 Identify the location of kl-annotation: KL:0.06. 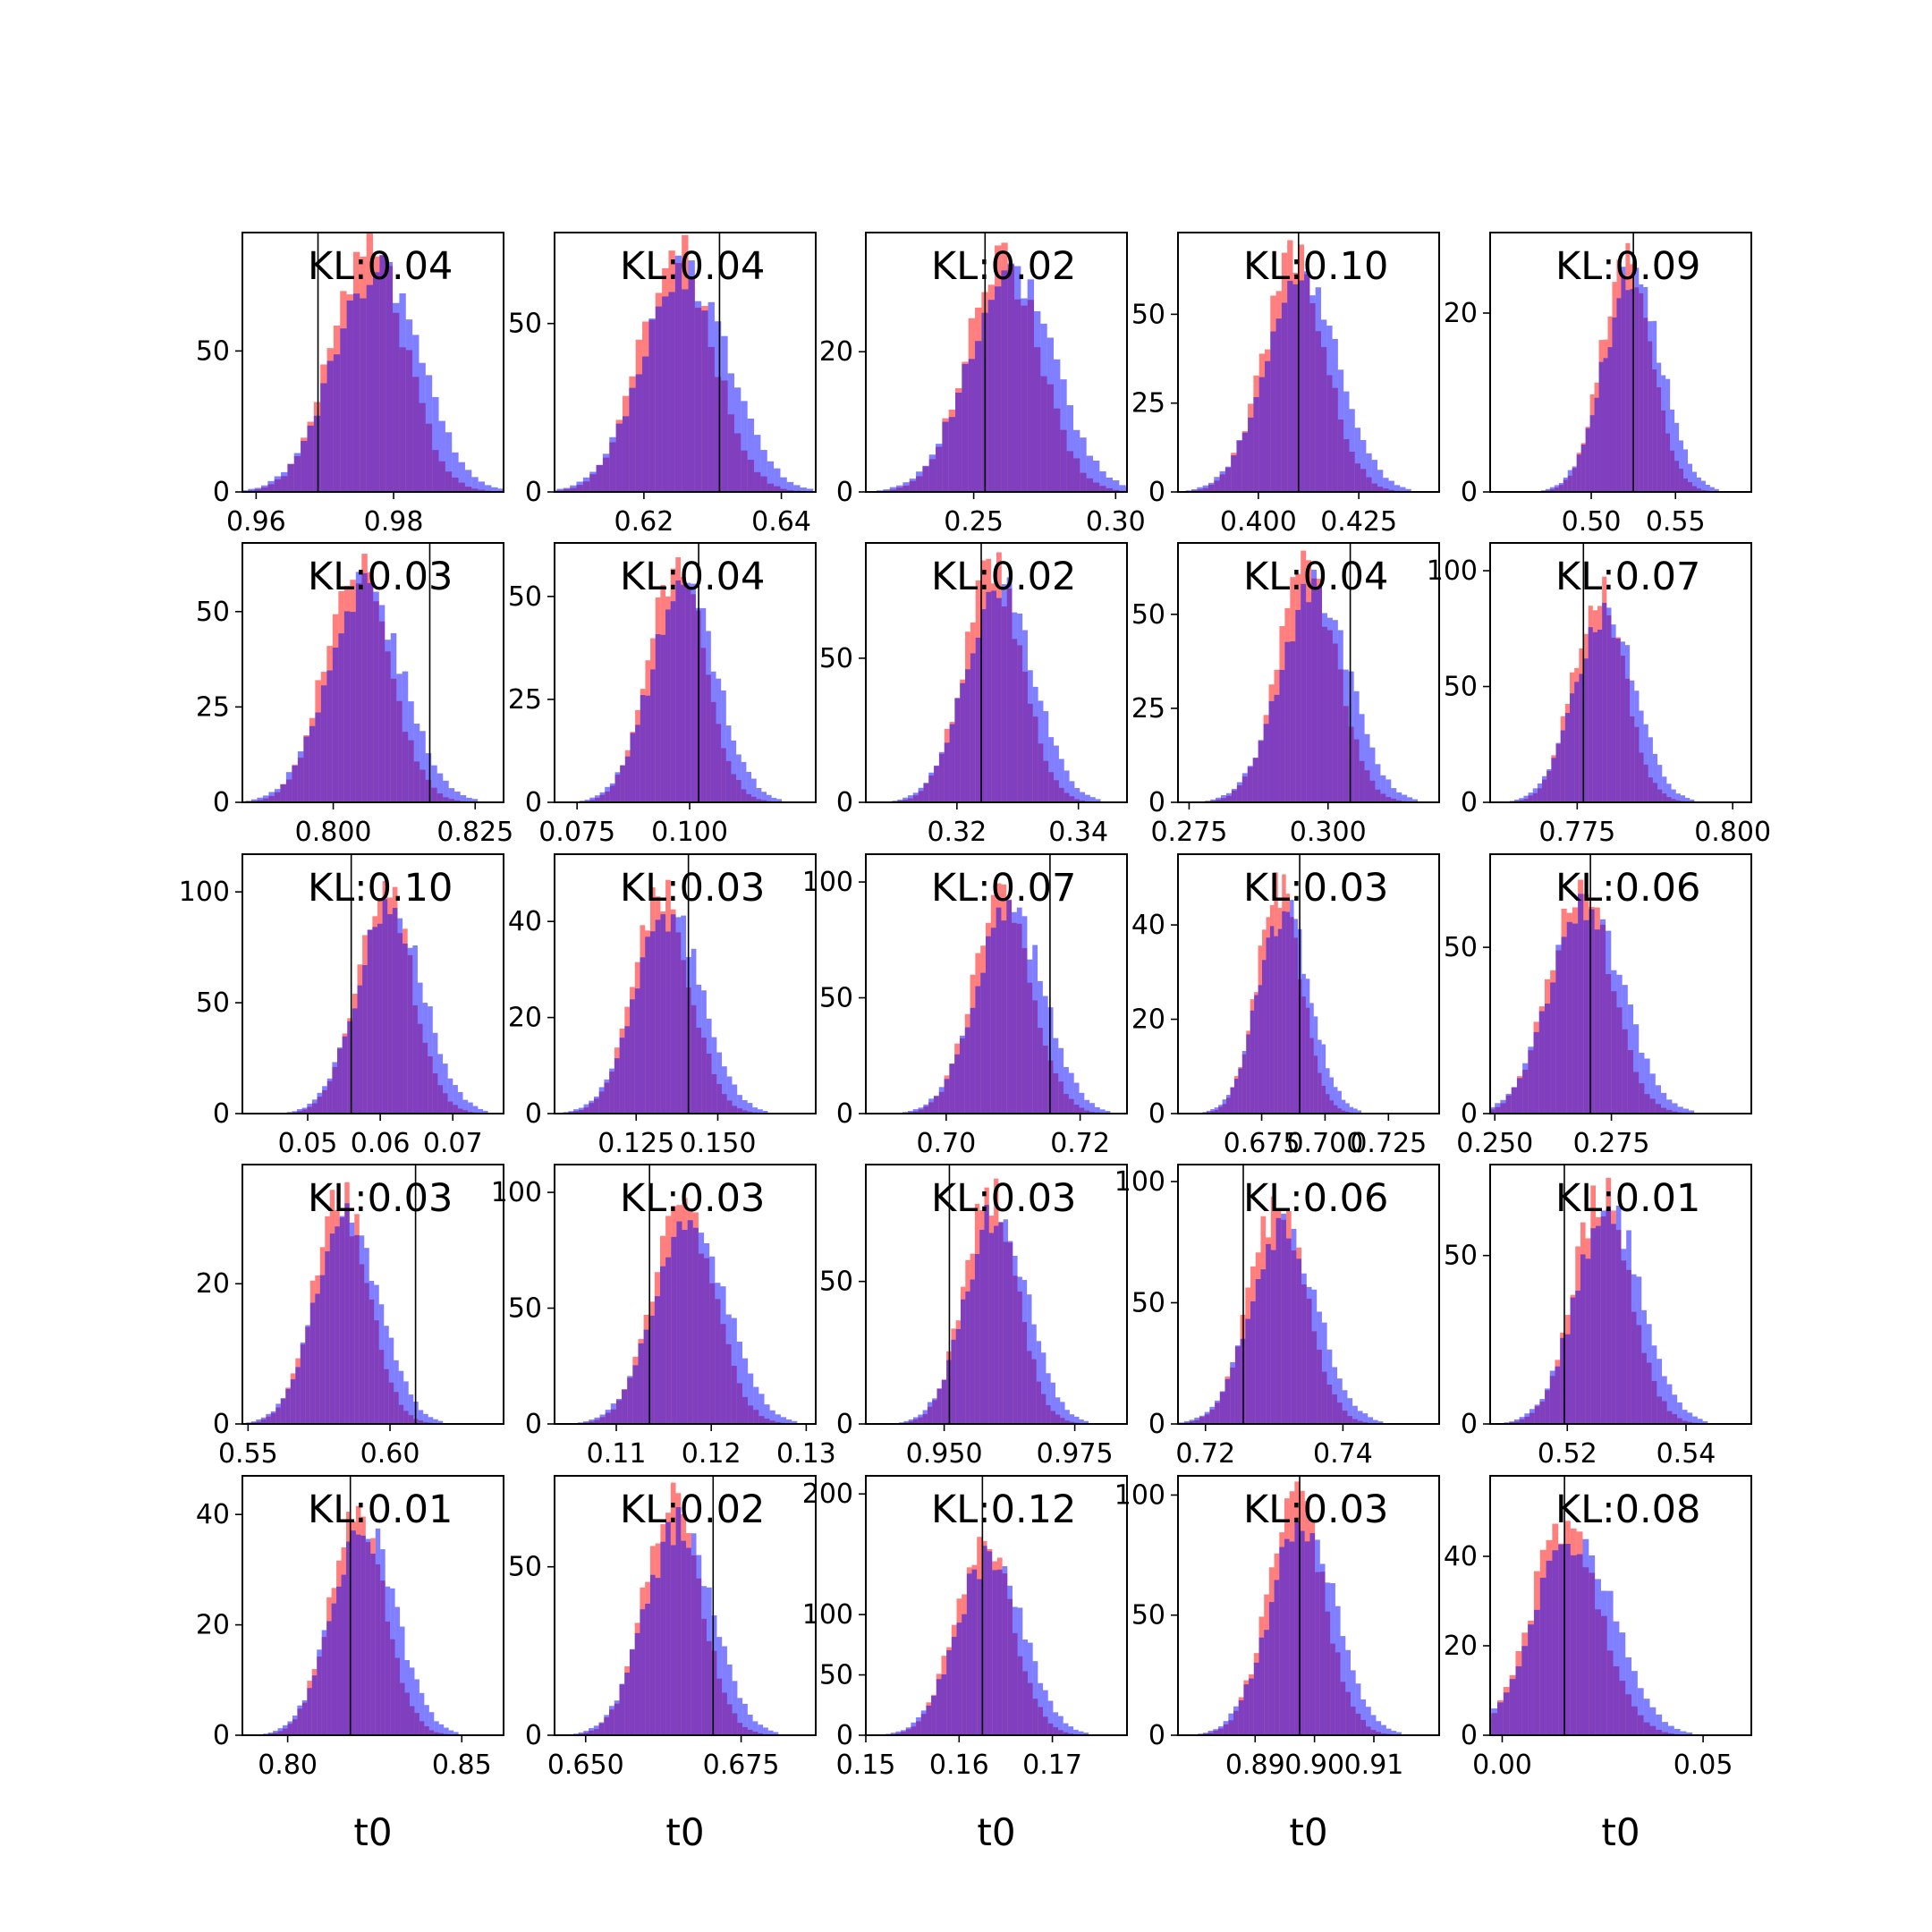
(1627, 888).